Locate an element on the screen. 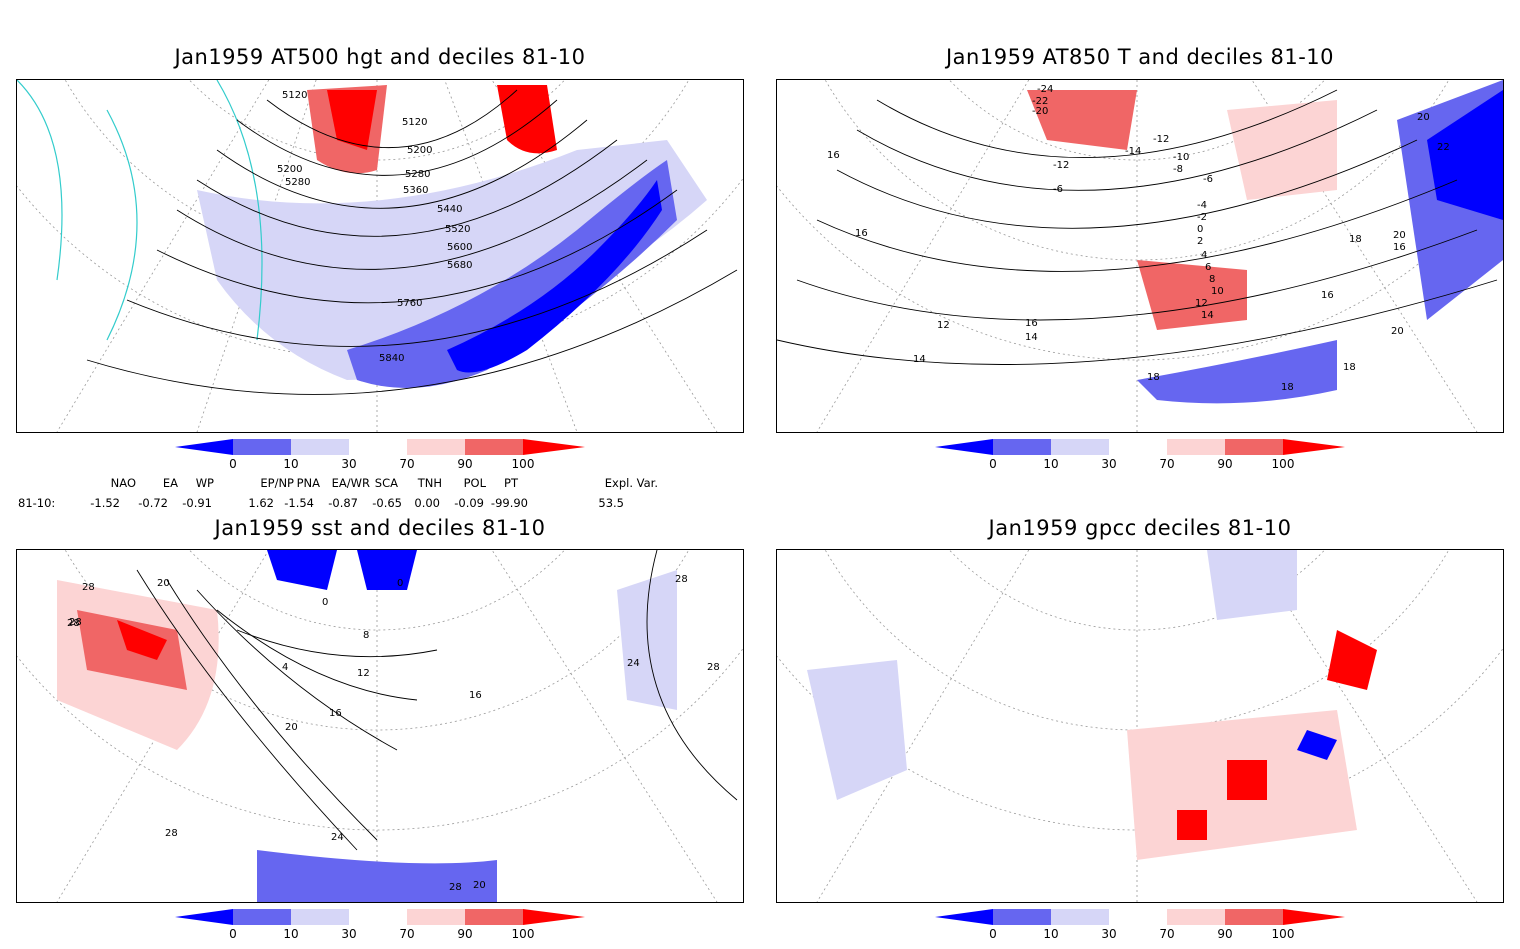 The height and width of the screenshot is (949, 1520). contour-label-3: 5200 is located at coordinates (289, 169).